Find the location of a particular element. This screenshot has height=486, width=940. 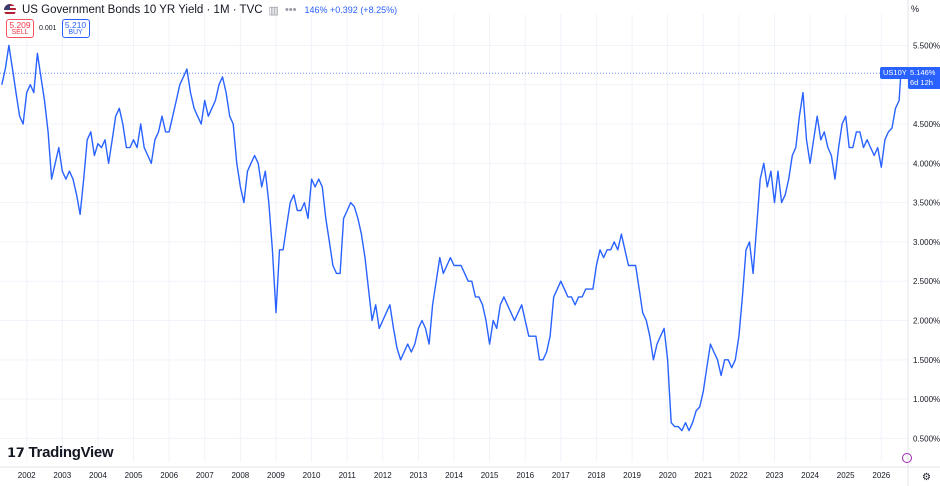

trade-panel: 5.209 SELL 0.001 5.210 BUY is located at coordinates (48, 28).